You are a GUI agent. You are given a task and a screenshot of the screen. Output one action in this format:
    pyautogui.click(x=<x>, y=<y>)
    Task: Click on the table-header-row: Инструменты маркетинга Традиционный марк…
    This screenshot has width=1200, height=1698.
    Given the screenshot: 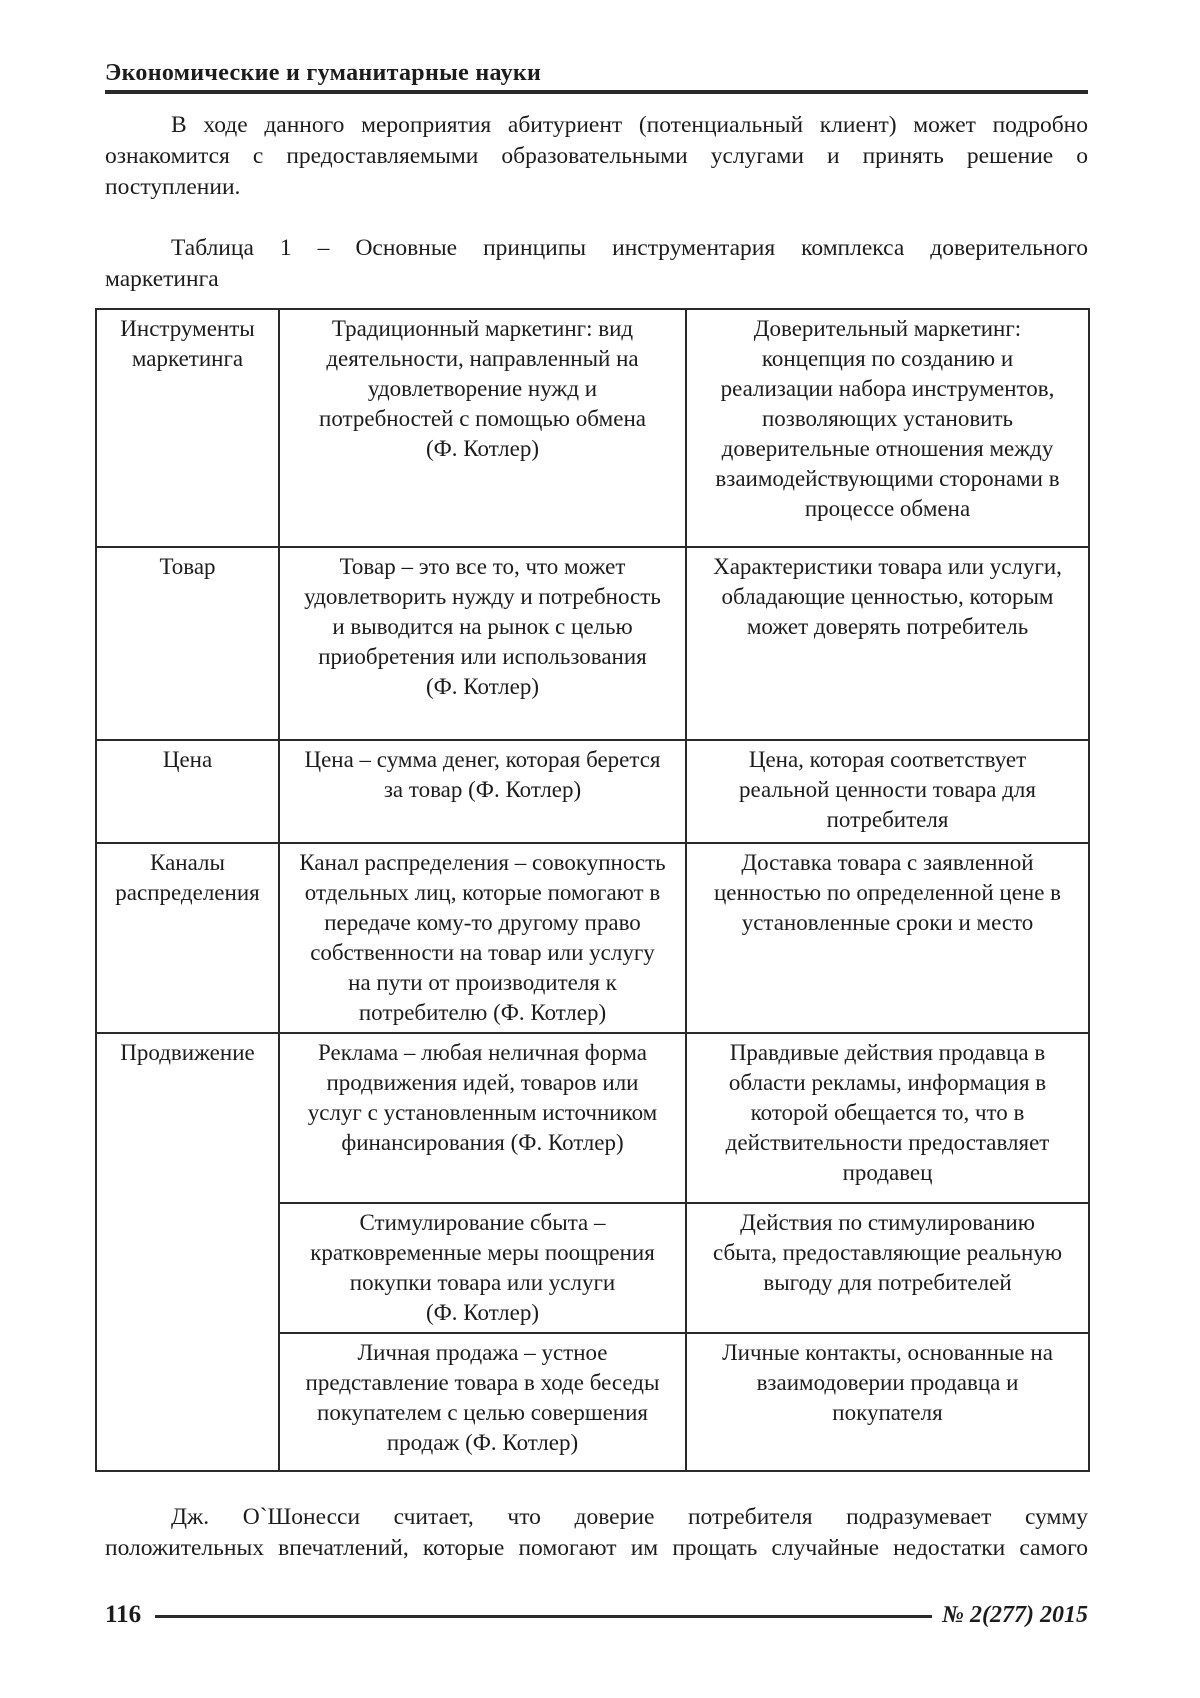 What is the action you would take?
    pyautogui.click(x=592, y=428)
    